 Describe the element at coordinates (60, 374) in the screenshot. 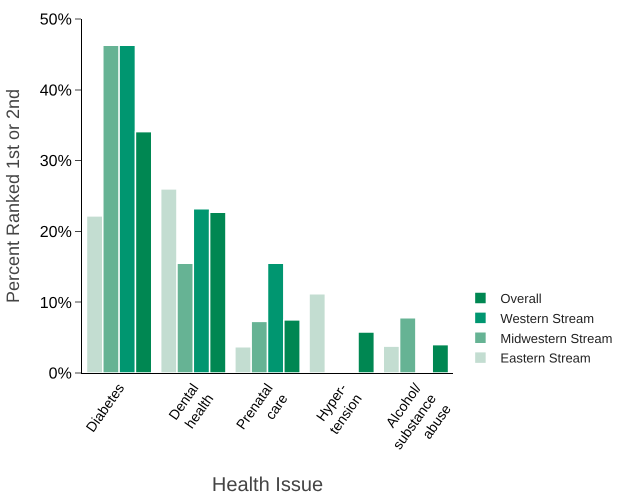

I see `y-tick-label: 0%` at that location.